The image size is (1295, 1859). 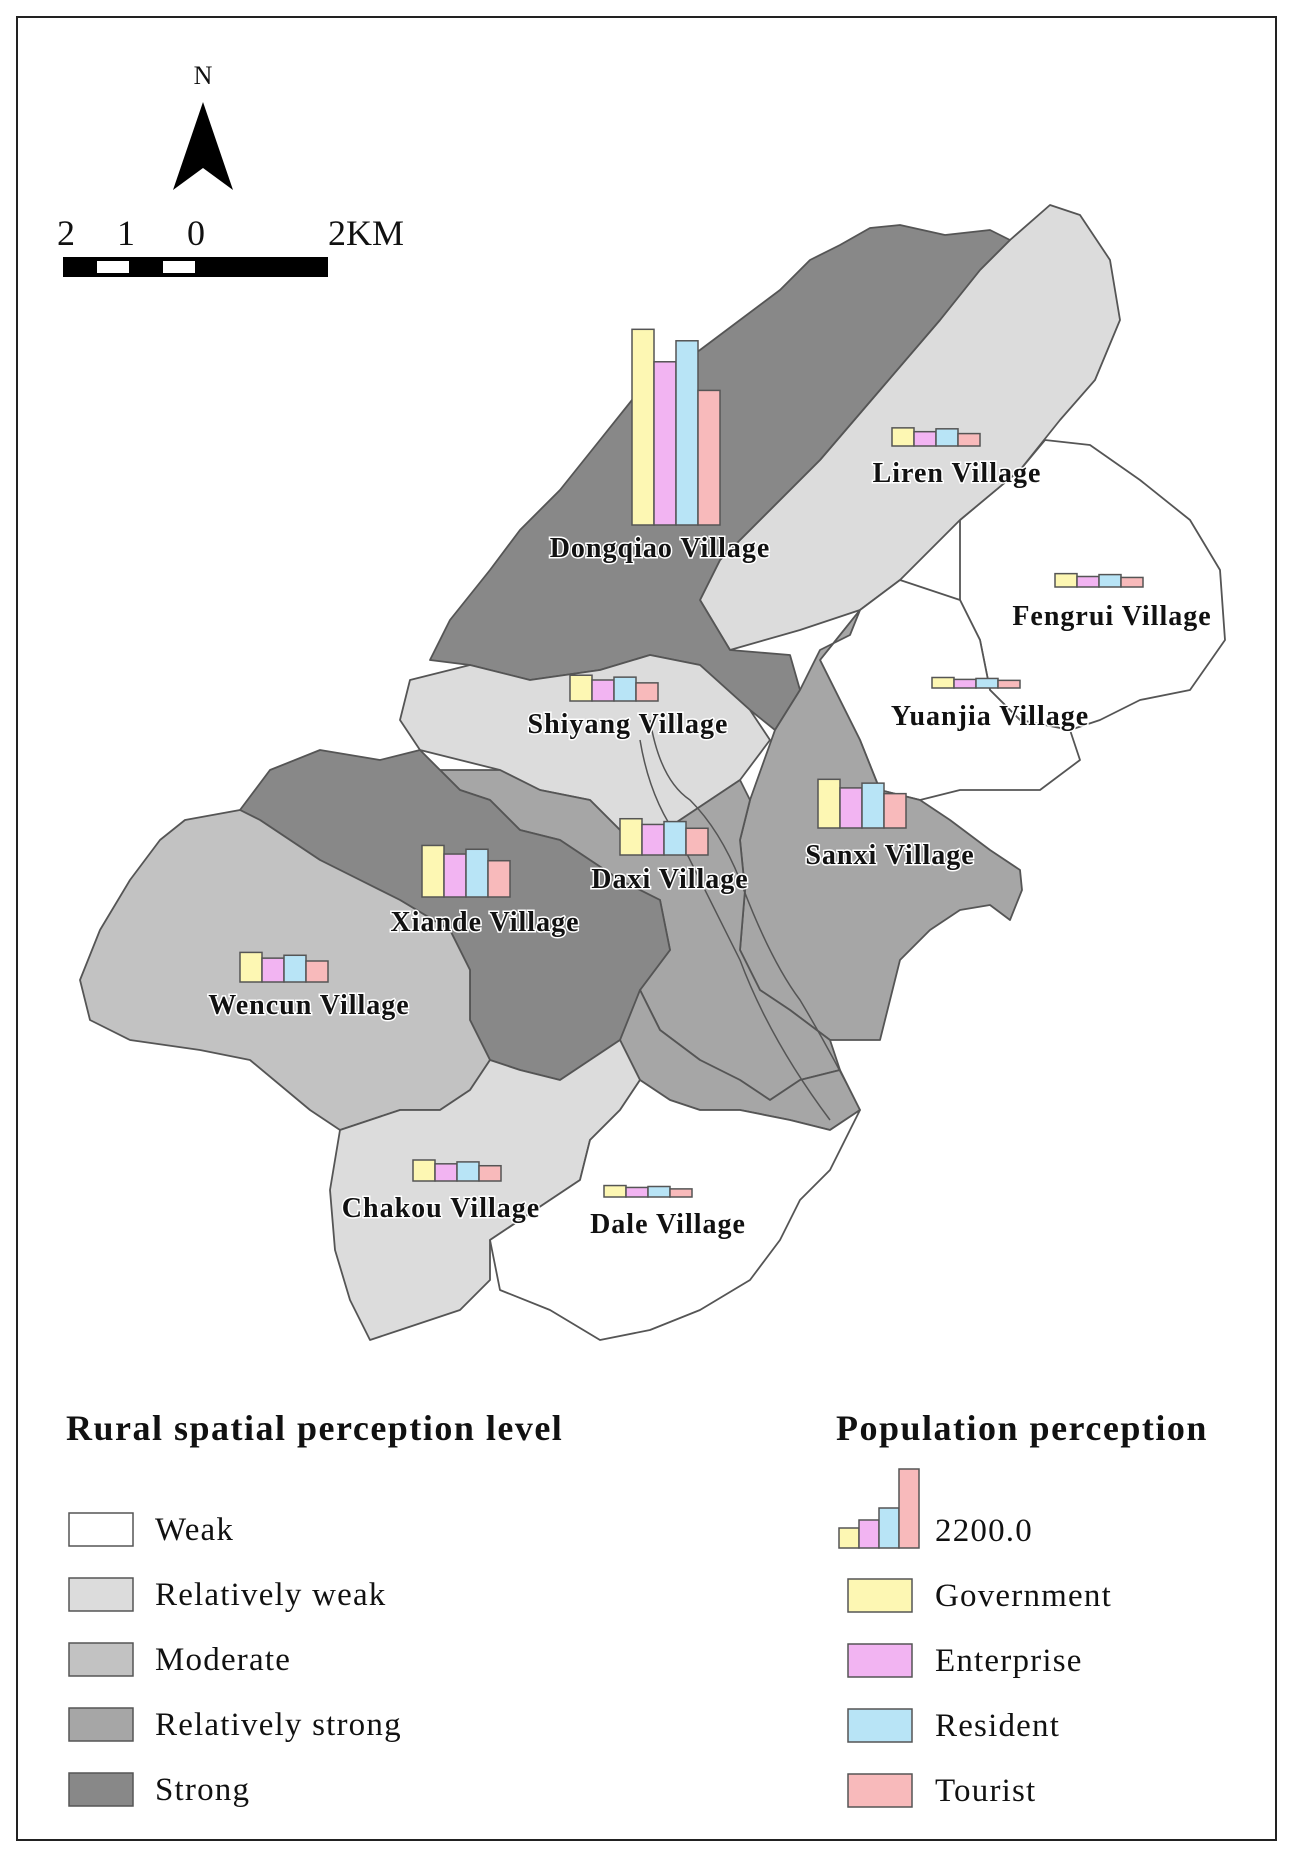 I want to click on scale-bar: 2 1 0 2KM, so click(x=230, y=245).